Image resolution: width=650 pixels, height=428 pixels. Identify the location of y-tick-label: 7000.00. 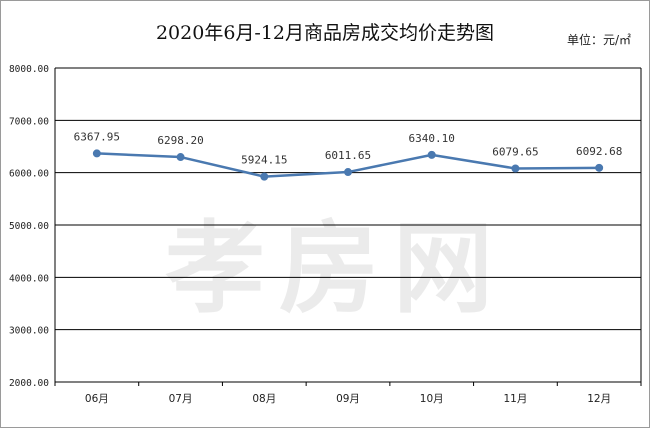
(29, 121).